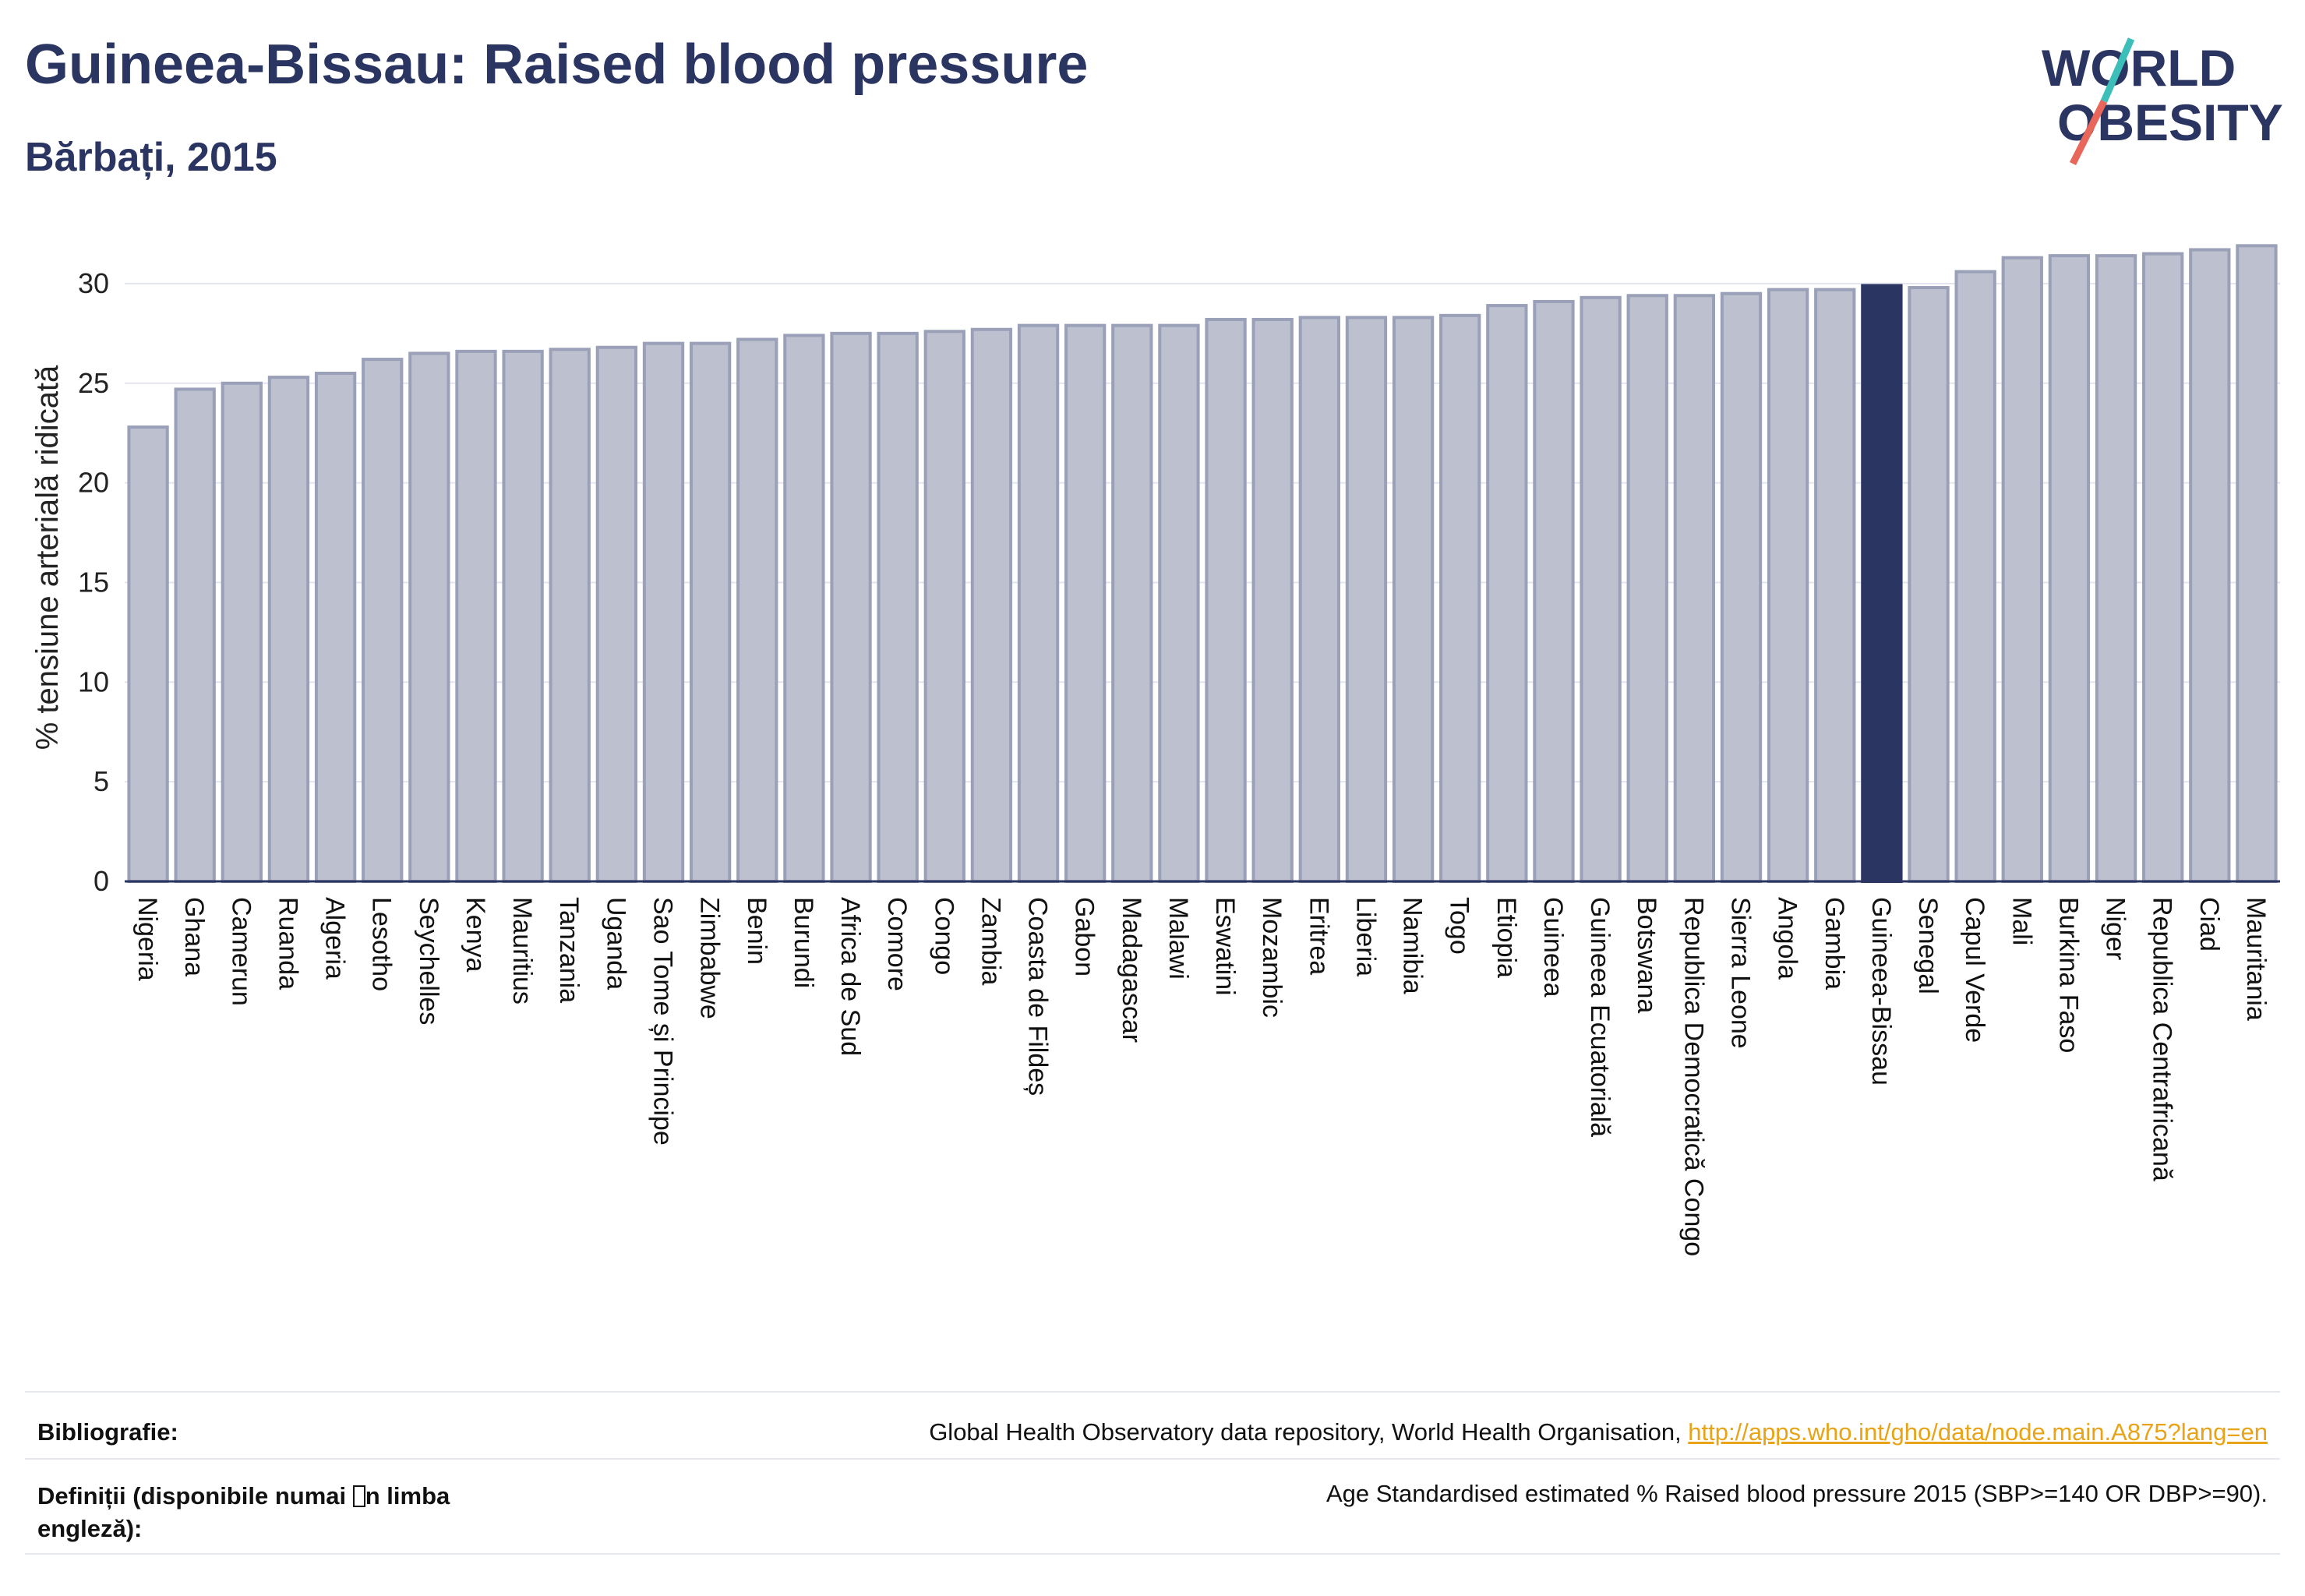 Image resolution: width=2305 pixels, height=1596 pixels. Describe the element at coordinates (475, 934) in the screenshot. I see `x-tick-label: Kenya` at that location.